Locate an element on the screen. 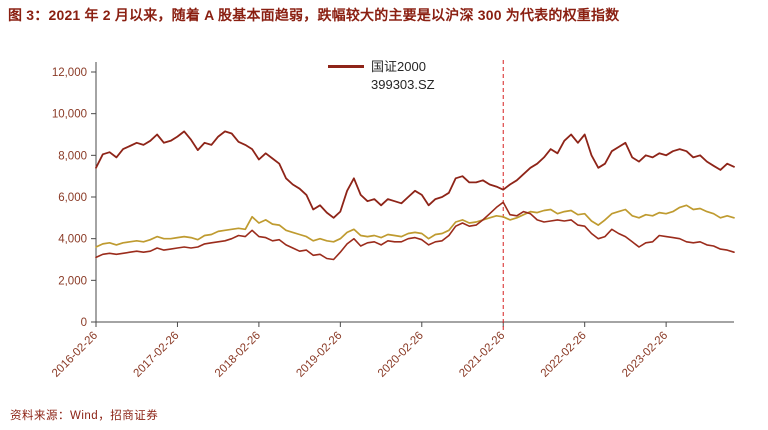 This screenshot has height=430, width=768. y-tick-label: 4,000 is located at coordinates (72, 240).